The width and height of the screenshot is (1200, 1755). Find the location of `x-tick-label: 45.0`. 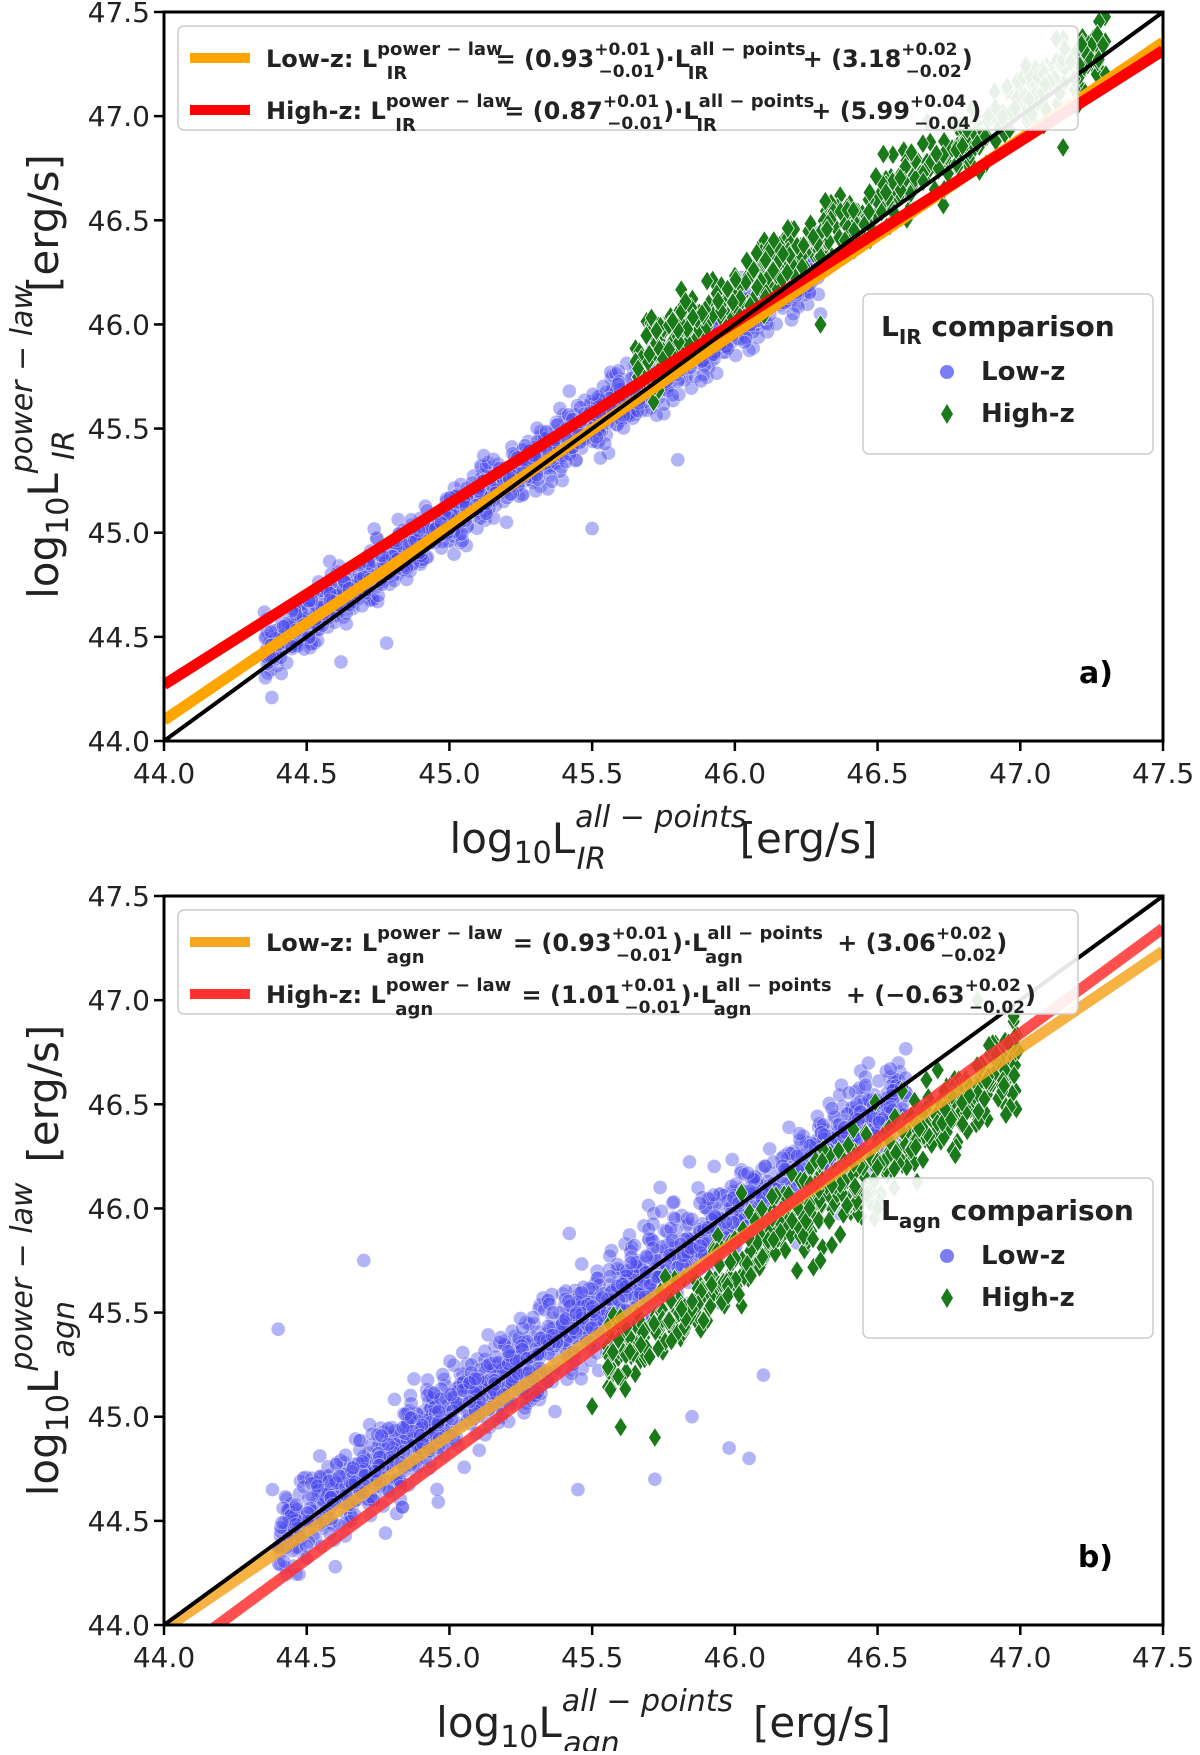

x-tick-label: 45.0 is located at coordinates (449, 1657).